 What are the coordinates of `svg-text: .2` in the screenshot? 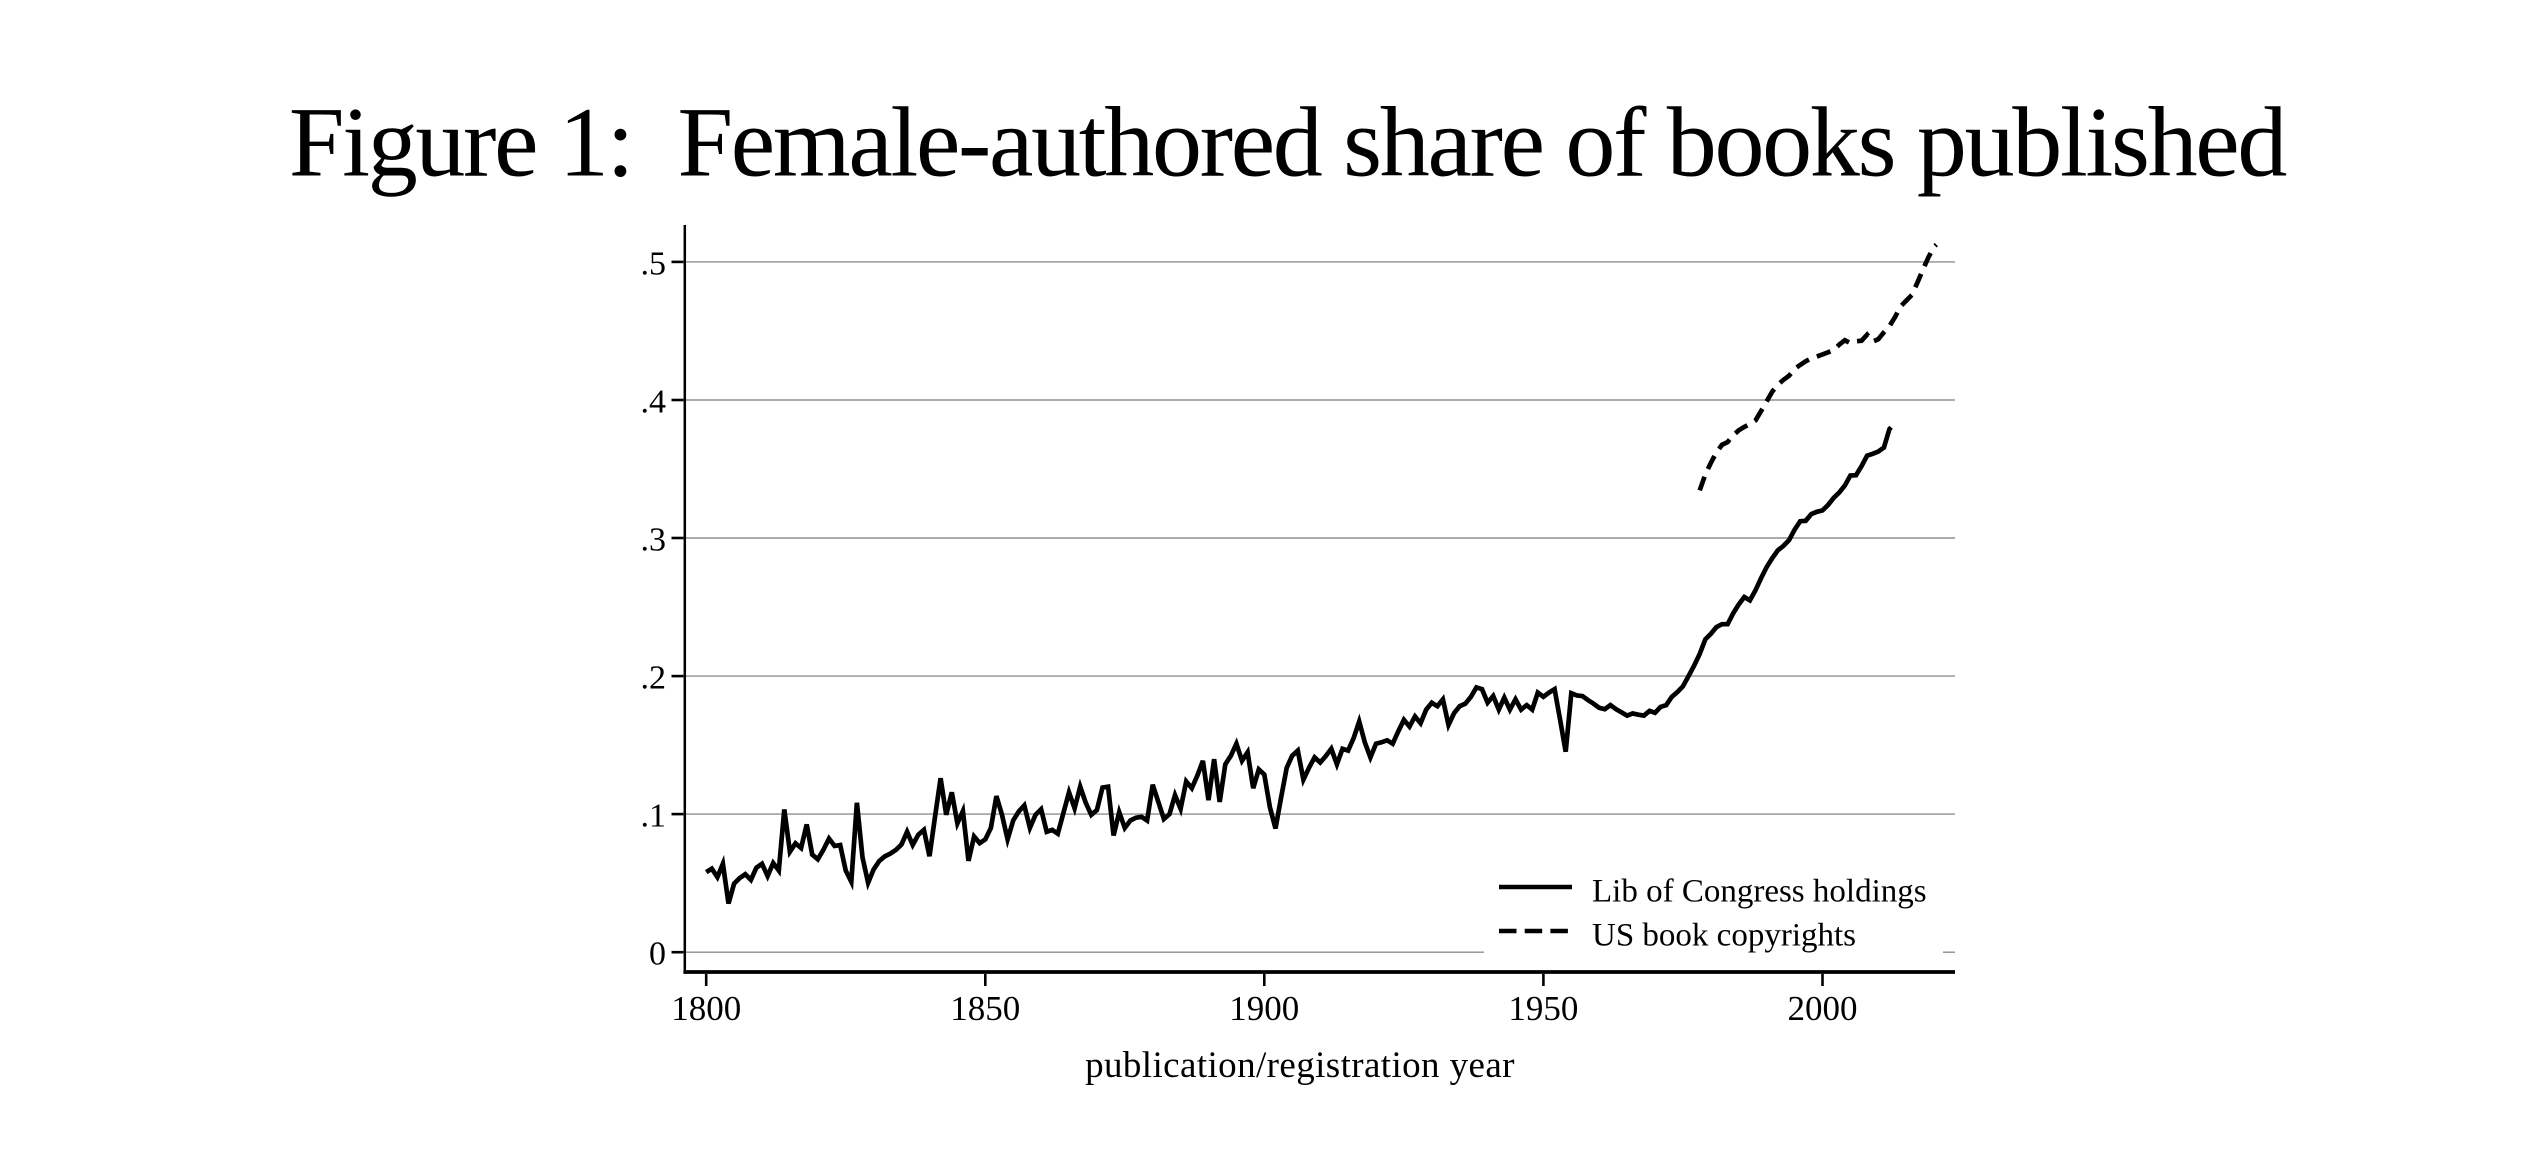 It's located at (654, 678).